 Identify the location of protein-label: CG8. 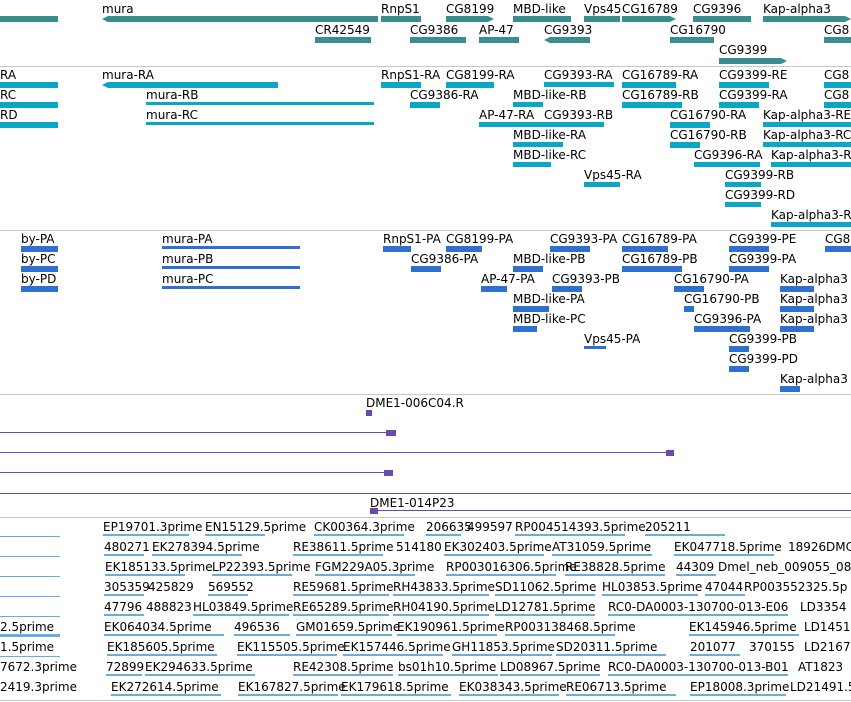
(838, 239).